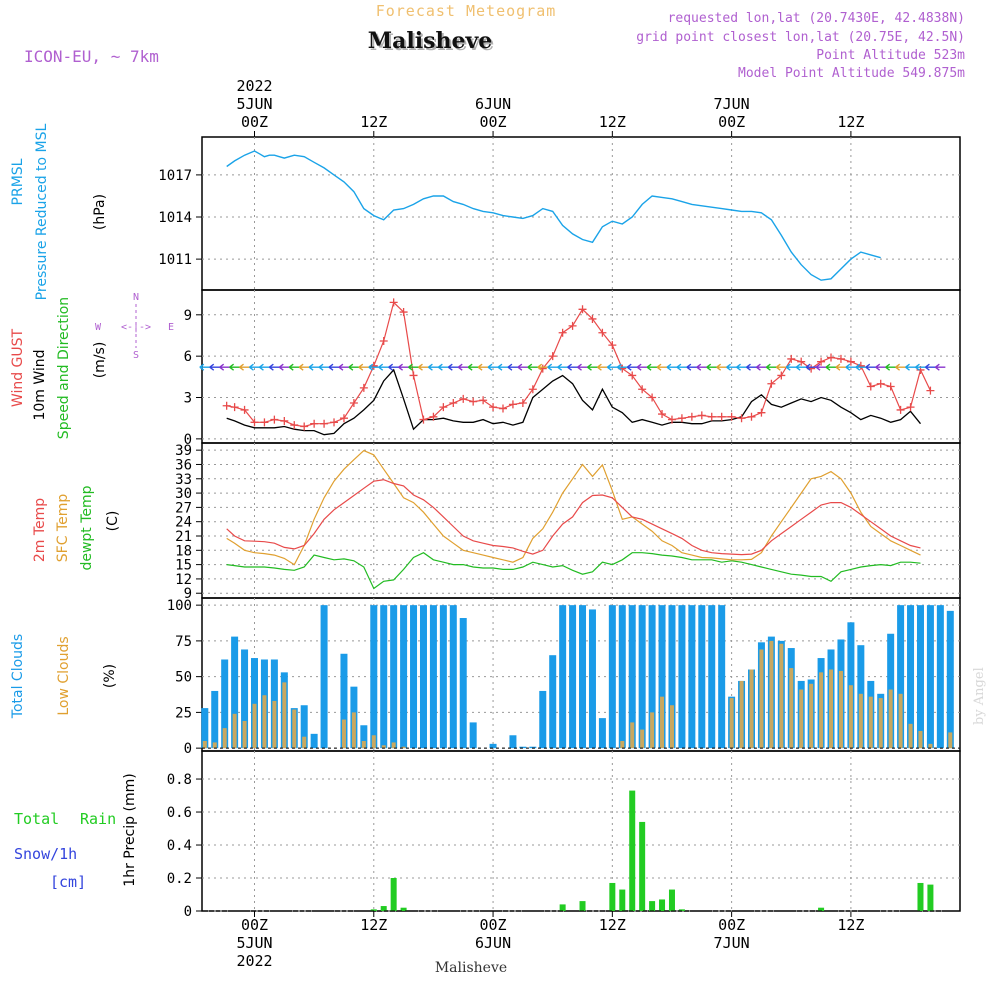 The image size is (1000, 1000). I want to click on y-tick-label: 0, so click(188, 912).